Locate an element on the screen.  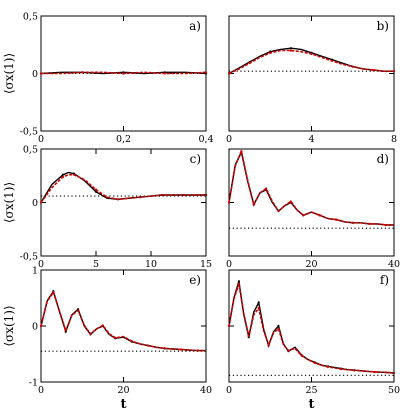
panel-f: 0 25 50 f) t is located at coordinates (313, 340).